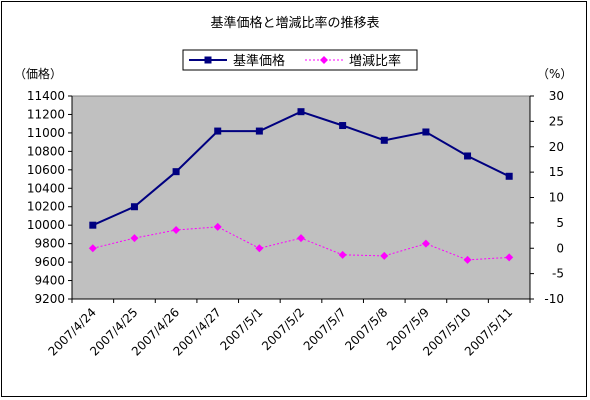 The width and height of the screenshot is (590, 400). What do you see at coordinates (325, 329) in the screenshot?
I see `x-tick-label: 2007/5/7` at bounding box center [325, 329].